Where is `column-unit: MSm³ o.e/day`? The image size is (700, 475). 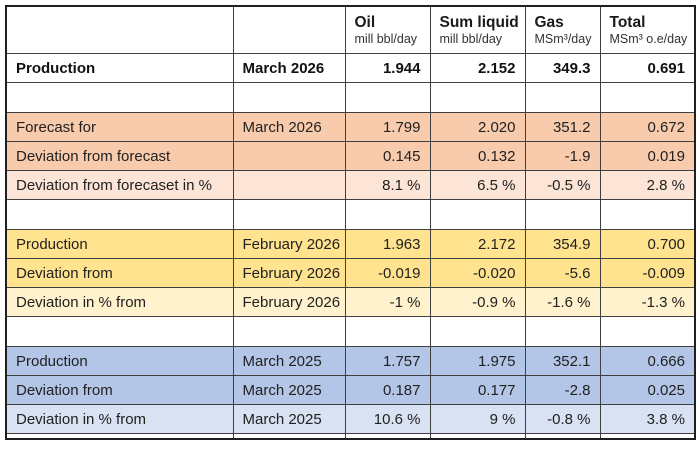 column-unit: MSm³ o.e/day is located at coordinates (648, 39).